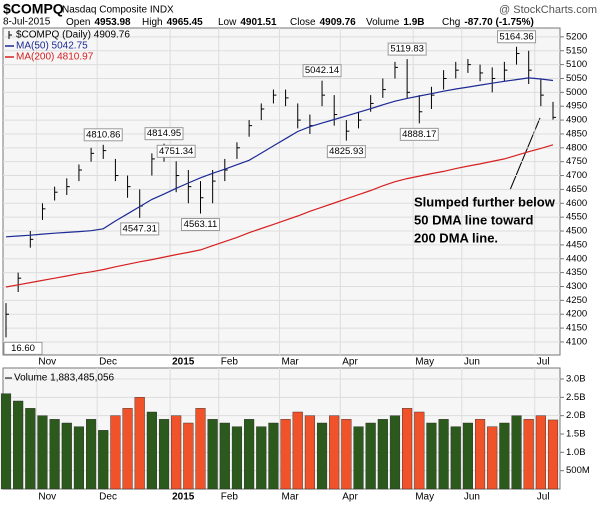 This screenshot has width=600, height=508. What do you see at coordinates (576, 120) in the screenshot?
I see `y-tick-label: 4900` at bounding box center [576, 120].